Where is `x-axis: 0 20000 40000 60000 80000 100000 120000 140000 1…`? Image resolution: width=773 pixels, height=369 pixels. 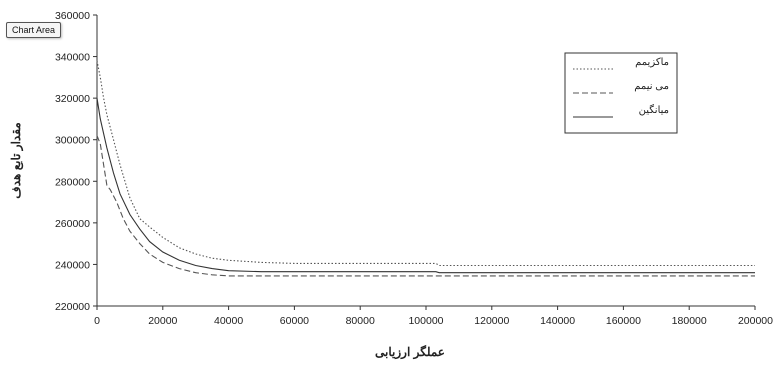
x-axis: 0 20000 40000 60000 80000 100000 120000 140000 1… is located at coordinates (433, 316).